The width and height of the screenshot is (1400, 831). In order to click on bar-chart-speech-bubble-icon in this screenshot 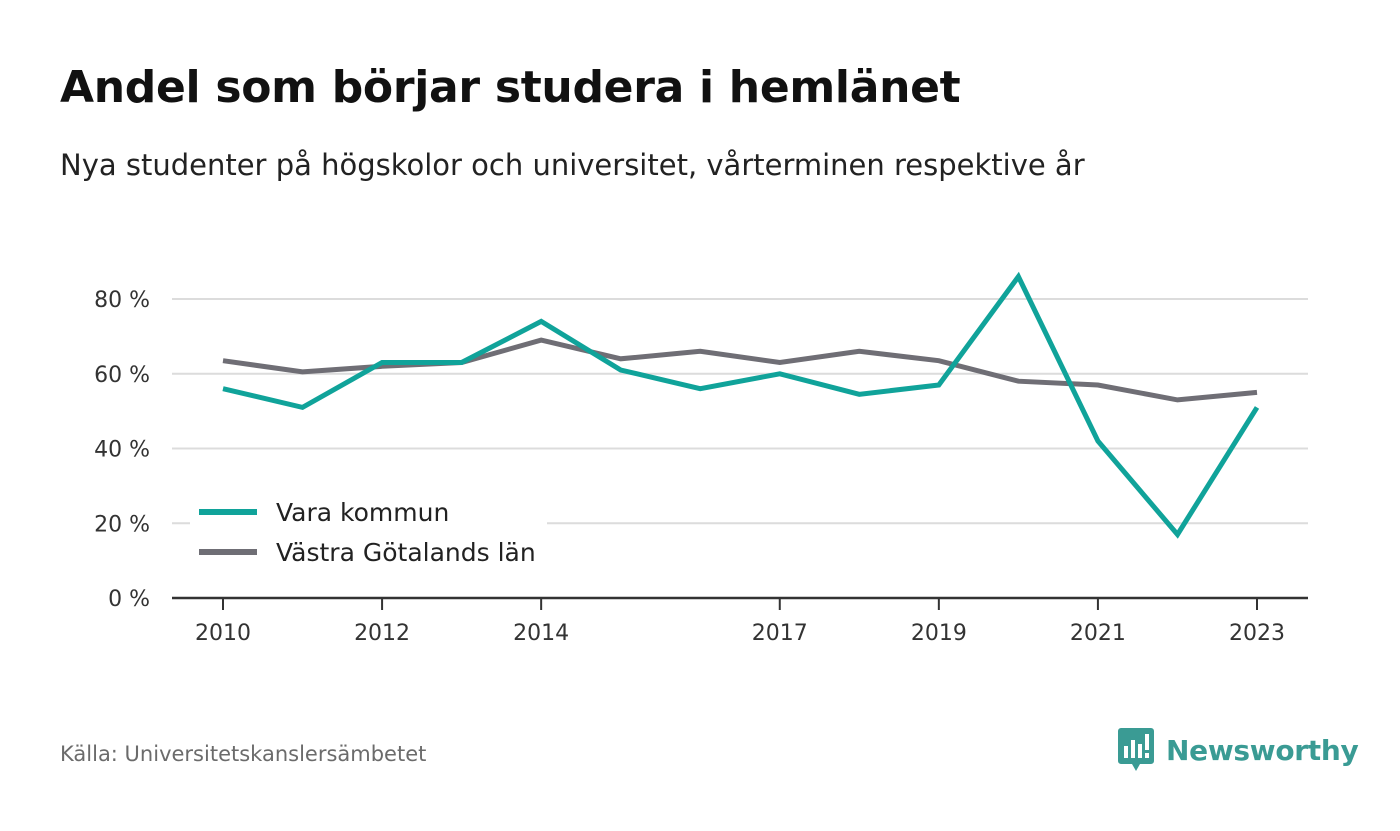, I will do `click(1136, 749)`.